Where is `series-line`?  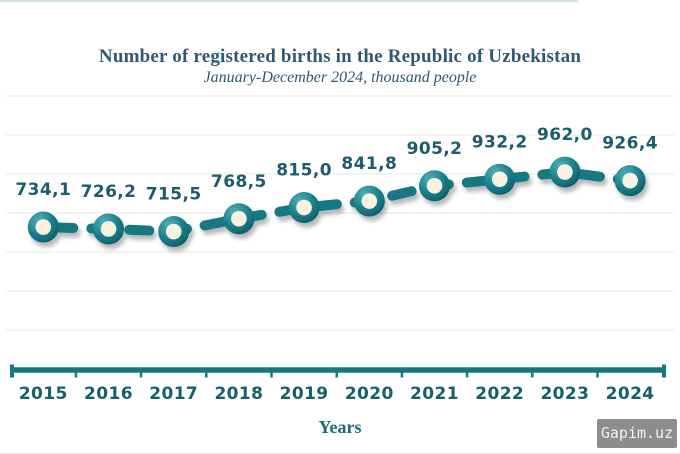
series-line is located at coordinates (337, 202).